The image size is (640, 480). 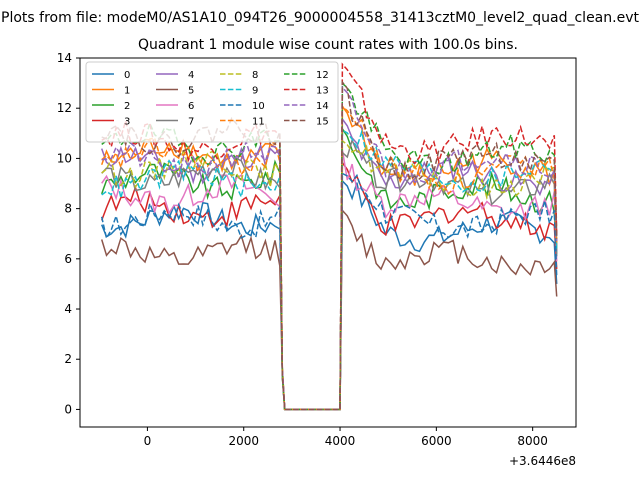 What do you see at coordinates (191, 75) in the screenshot?
I see `legend-label-4: 4` at bounding box center [191, 75].